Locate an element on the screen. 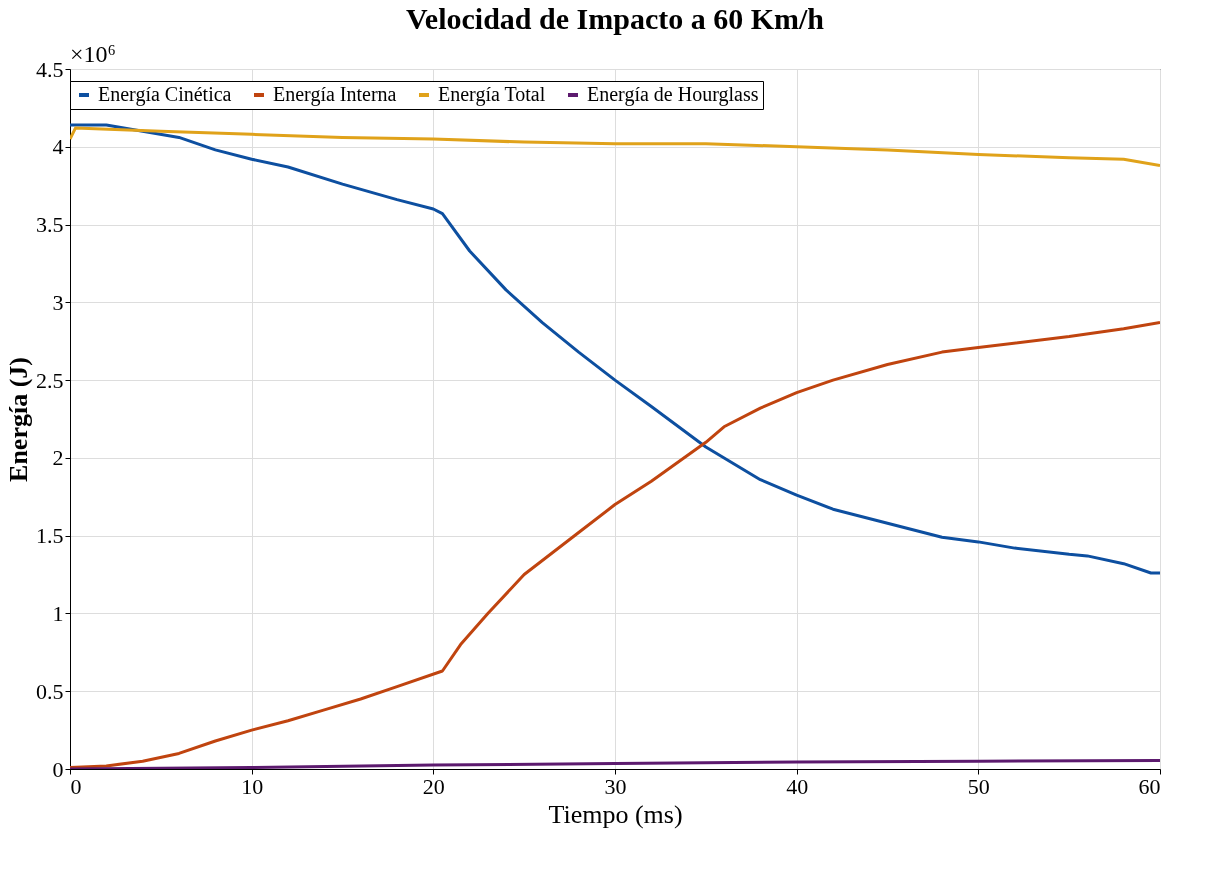  y-tick-label: 1.5 is located at coordinates (50, 536).